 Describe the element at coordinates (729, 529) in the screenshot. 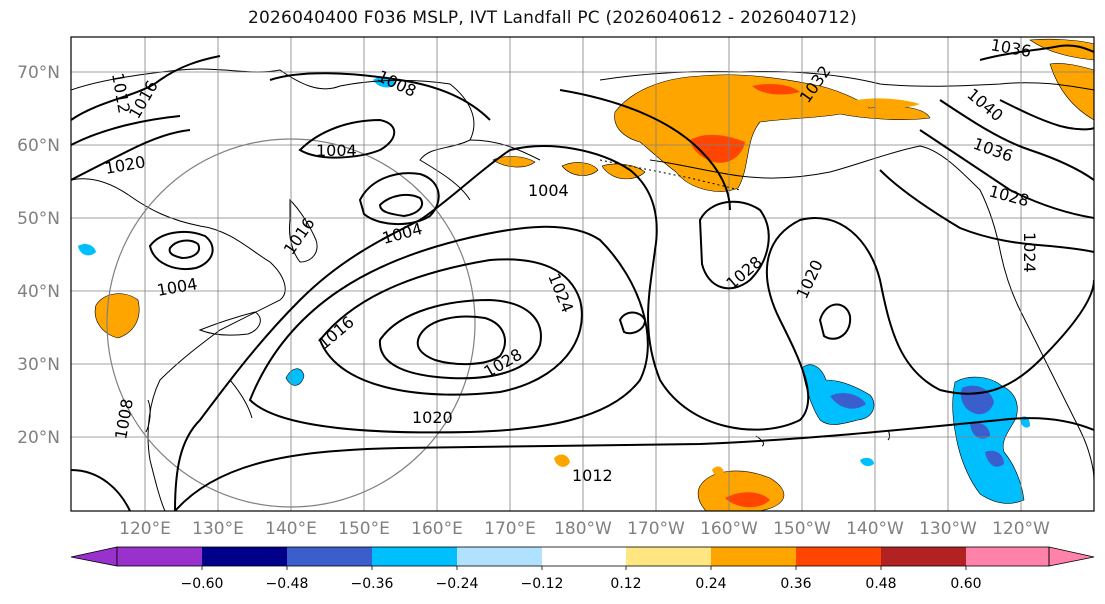

I see `lon-label: 160°W` at that location.